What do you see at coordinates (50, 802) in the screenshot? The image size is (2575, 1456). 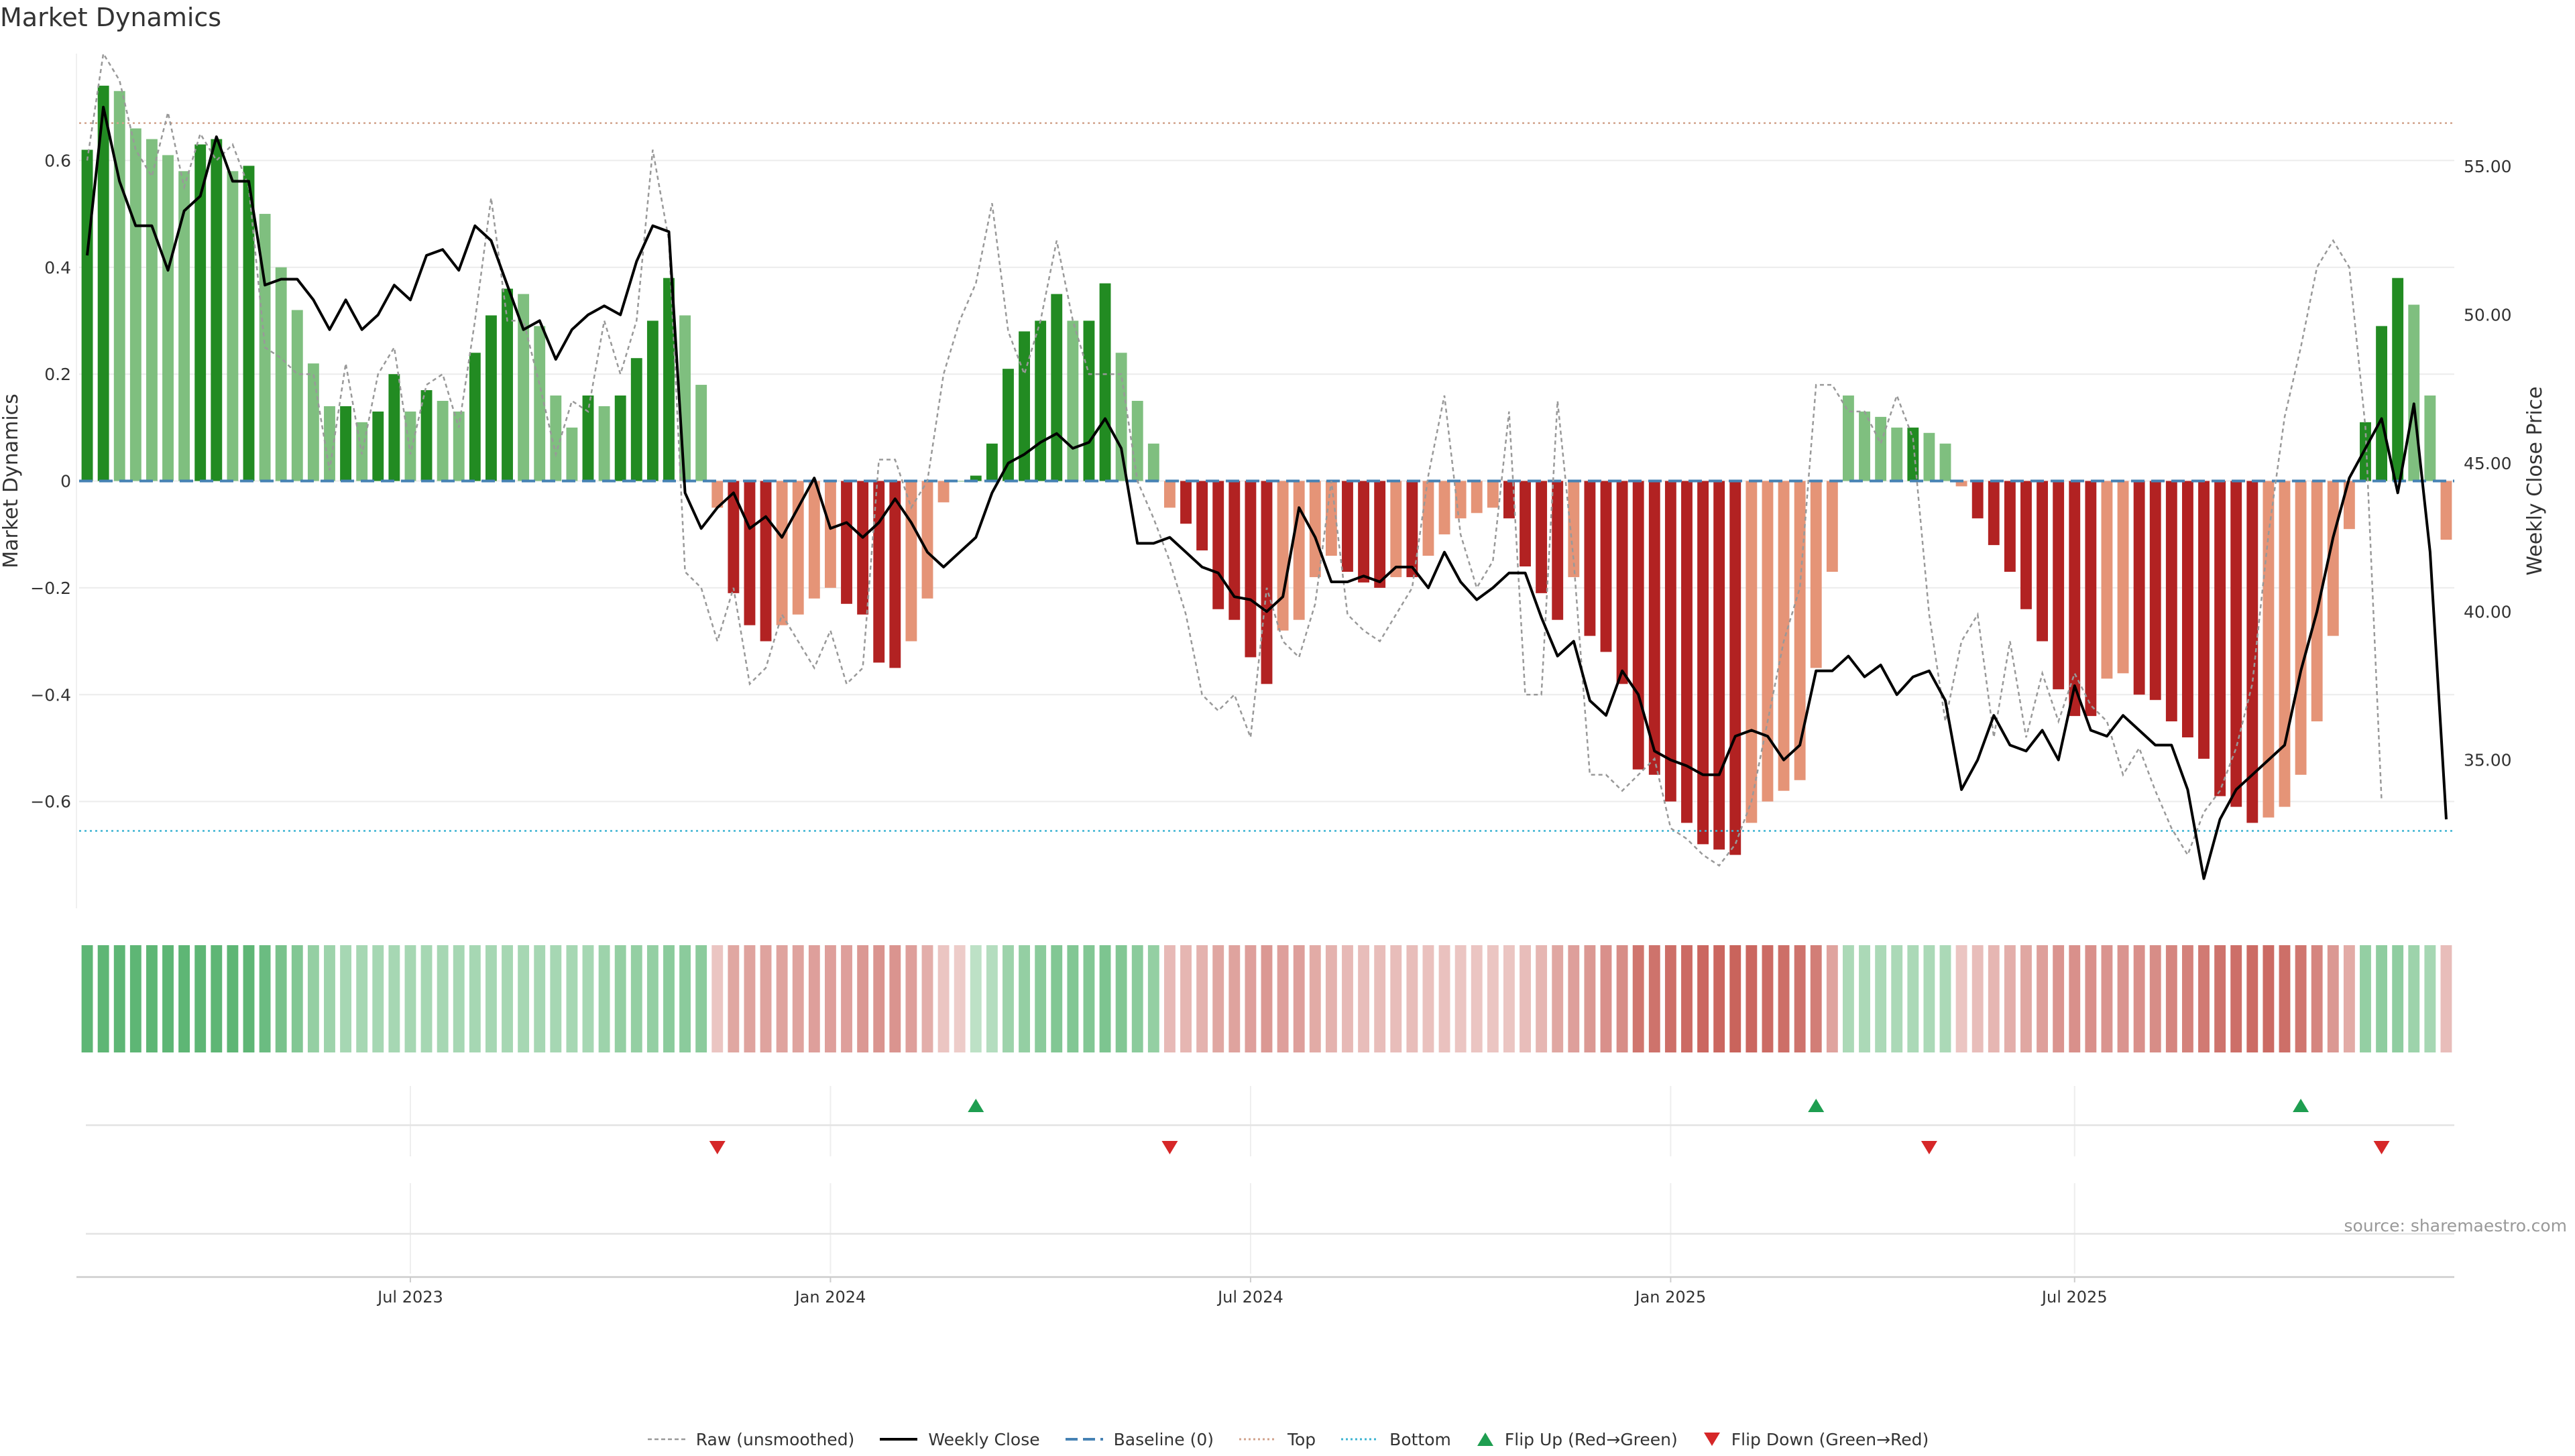 I see `y-tick-label: −0.6` at bounding box center [50, 802].